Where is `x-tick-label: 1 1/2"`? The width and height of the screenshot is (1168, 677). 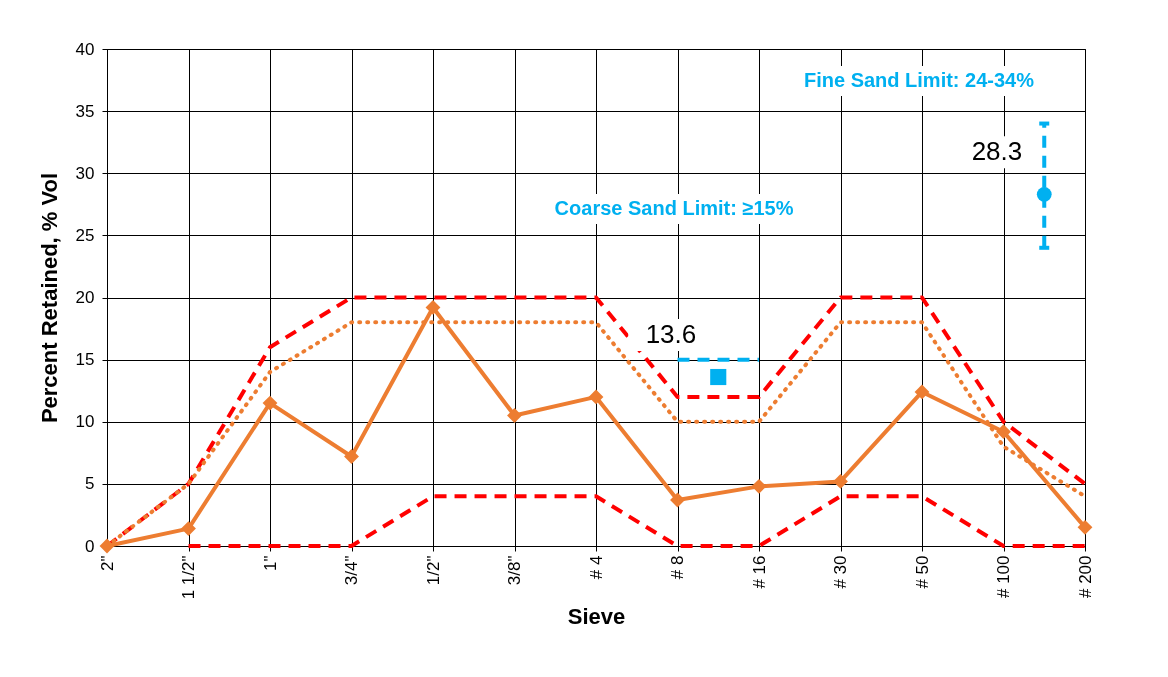 x-tick-label: 1 1/2" is located at coordinates (188, 577).